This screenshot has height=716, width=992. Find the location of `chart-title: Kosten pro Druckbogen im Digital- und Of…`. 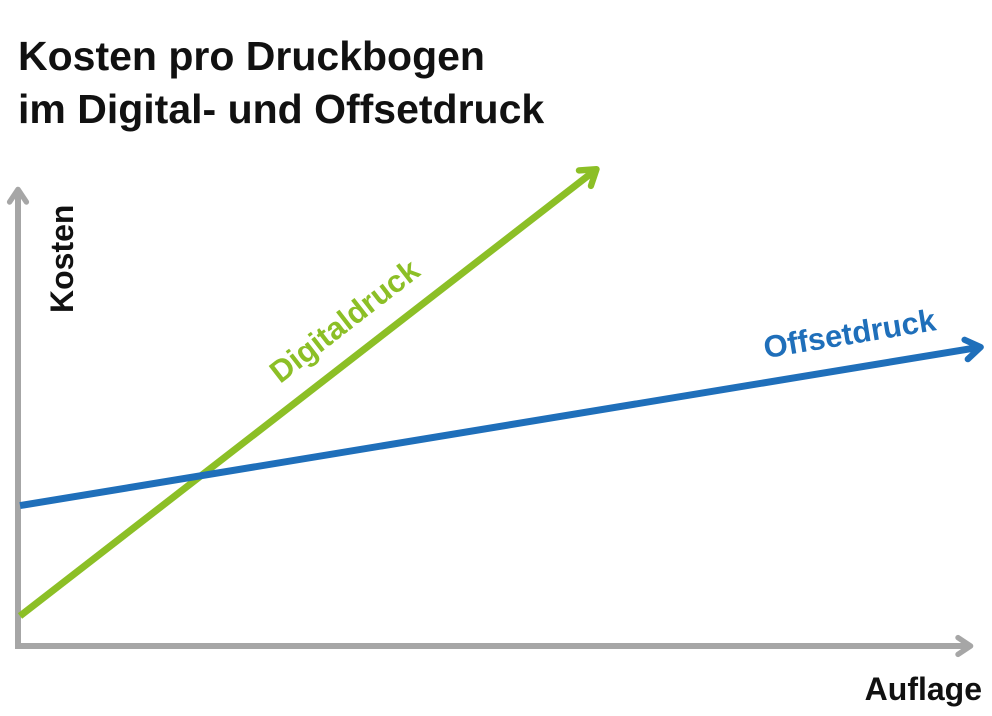

chart-title: Kosten pro Druckbogen im Digital- und Of… is located at coordinates (281, 83).